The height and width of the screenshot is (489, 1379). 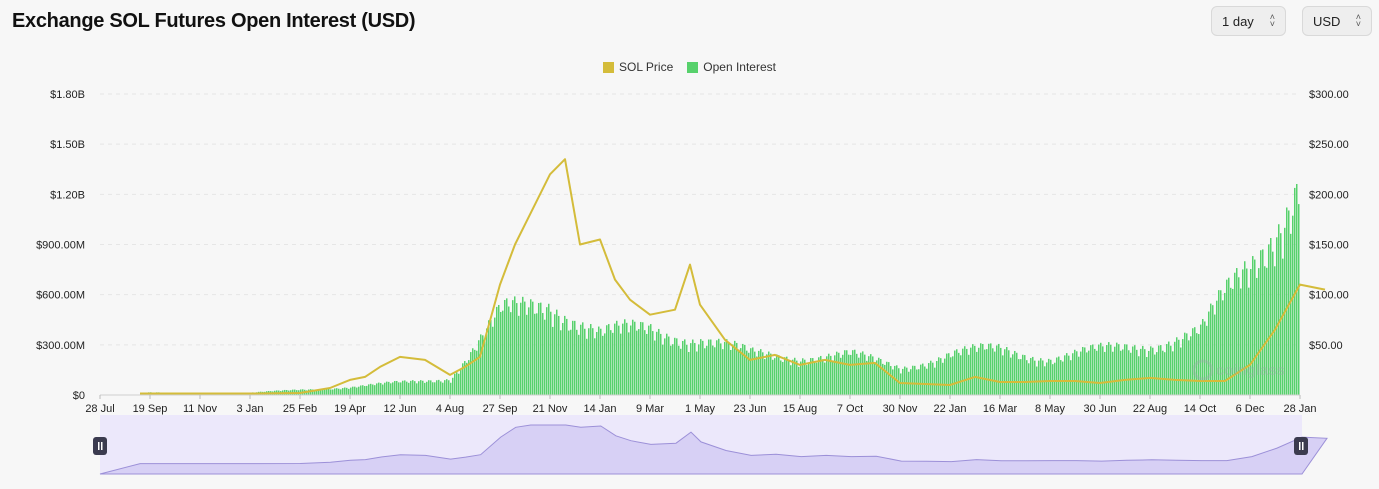 What do you see at coordinates (1299, 409) in the screenshot?
I see `x-tick-label: 28 Jan` at bounding box center [1299, 409].